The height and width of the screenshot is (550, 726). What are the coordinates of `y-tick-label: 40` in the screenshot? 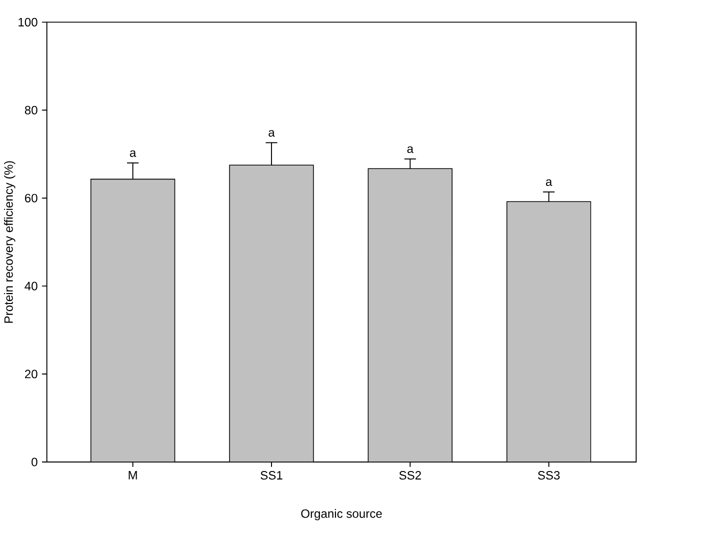 It's located at (31, 286).